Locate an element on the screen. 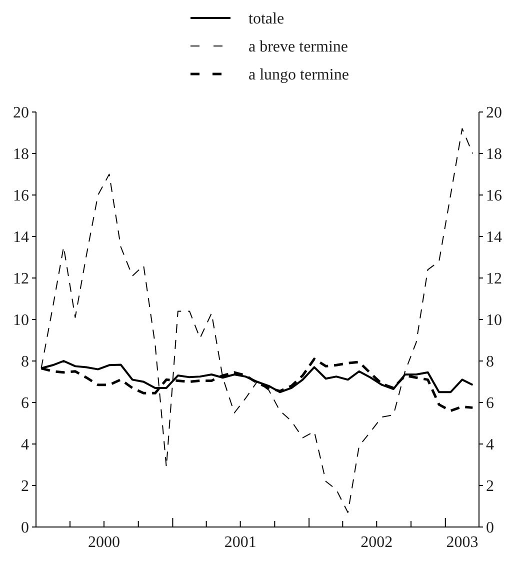  y2-tick-label: 10 is located at coordinates (494, 321).